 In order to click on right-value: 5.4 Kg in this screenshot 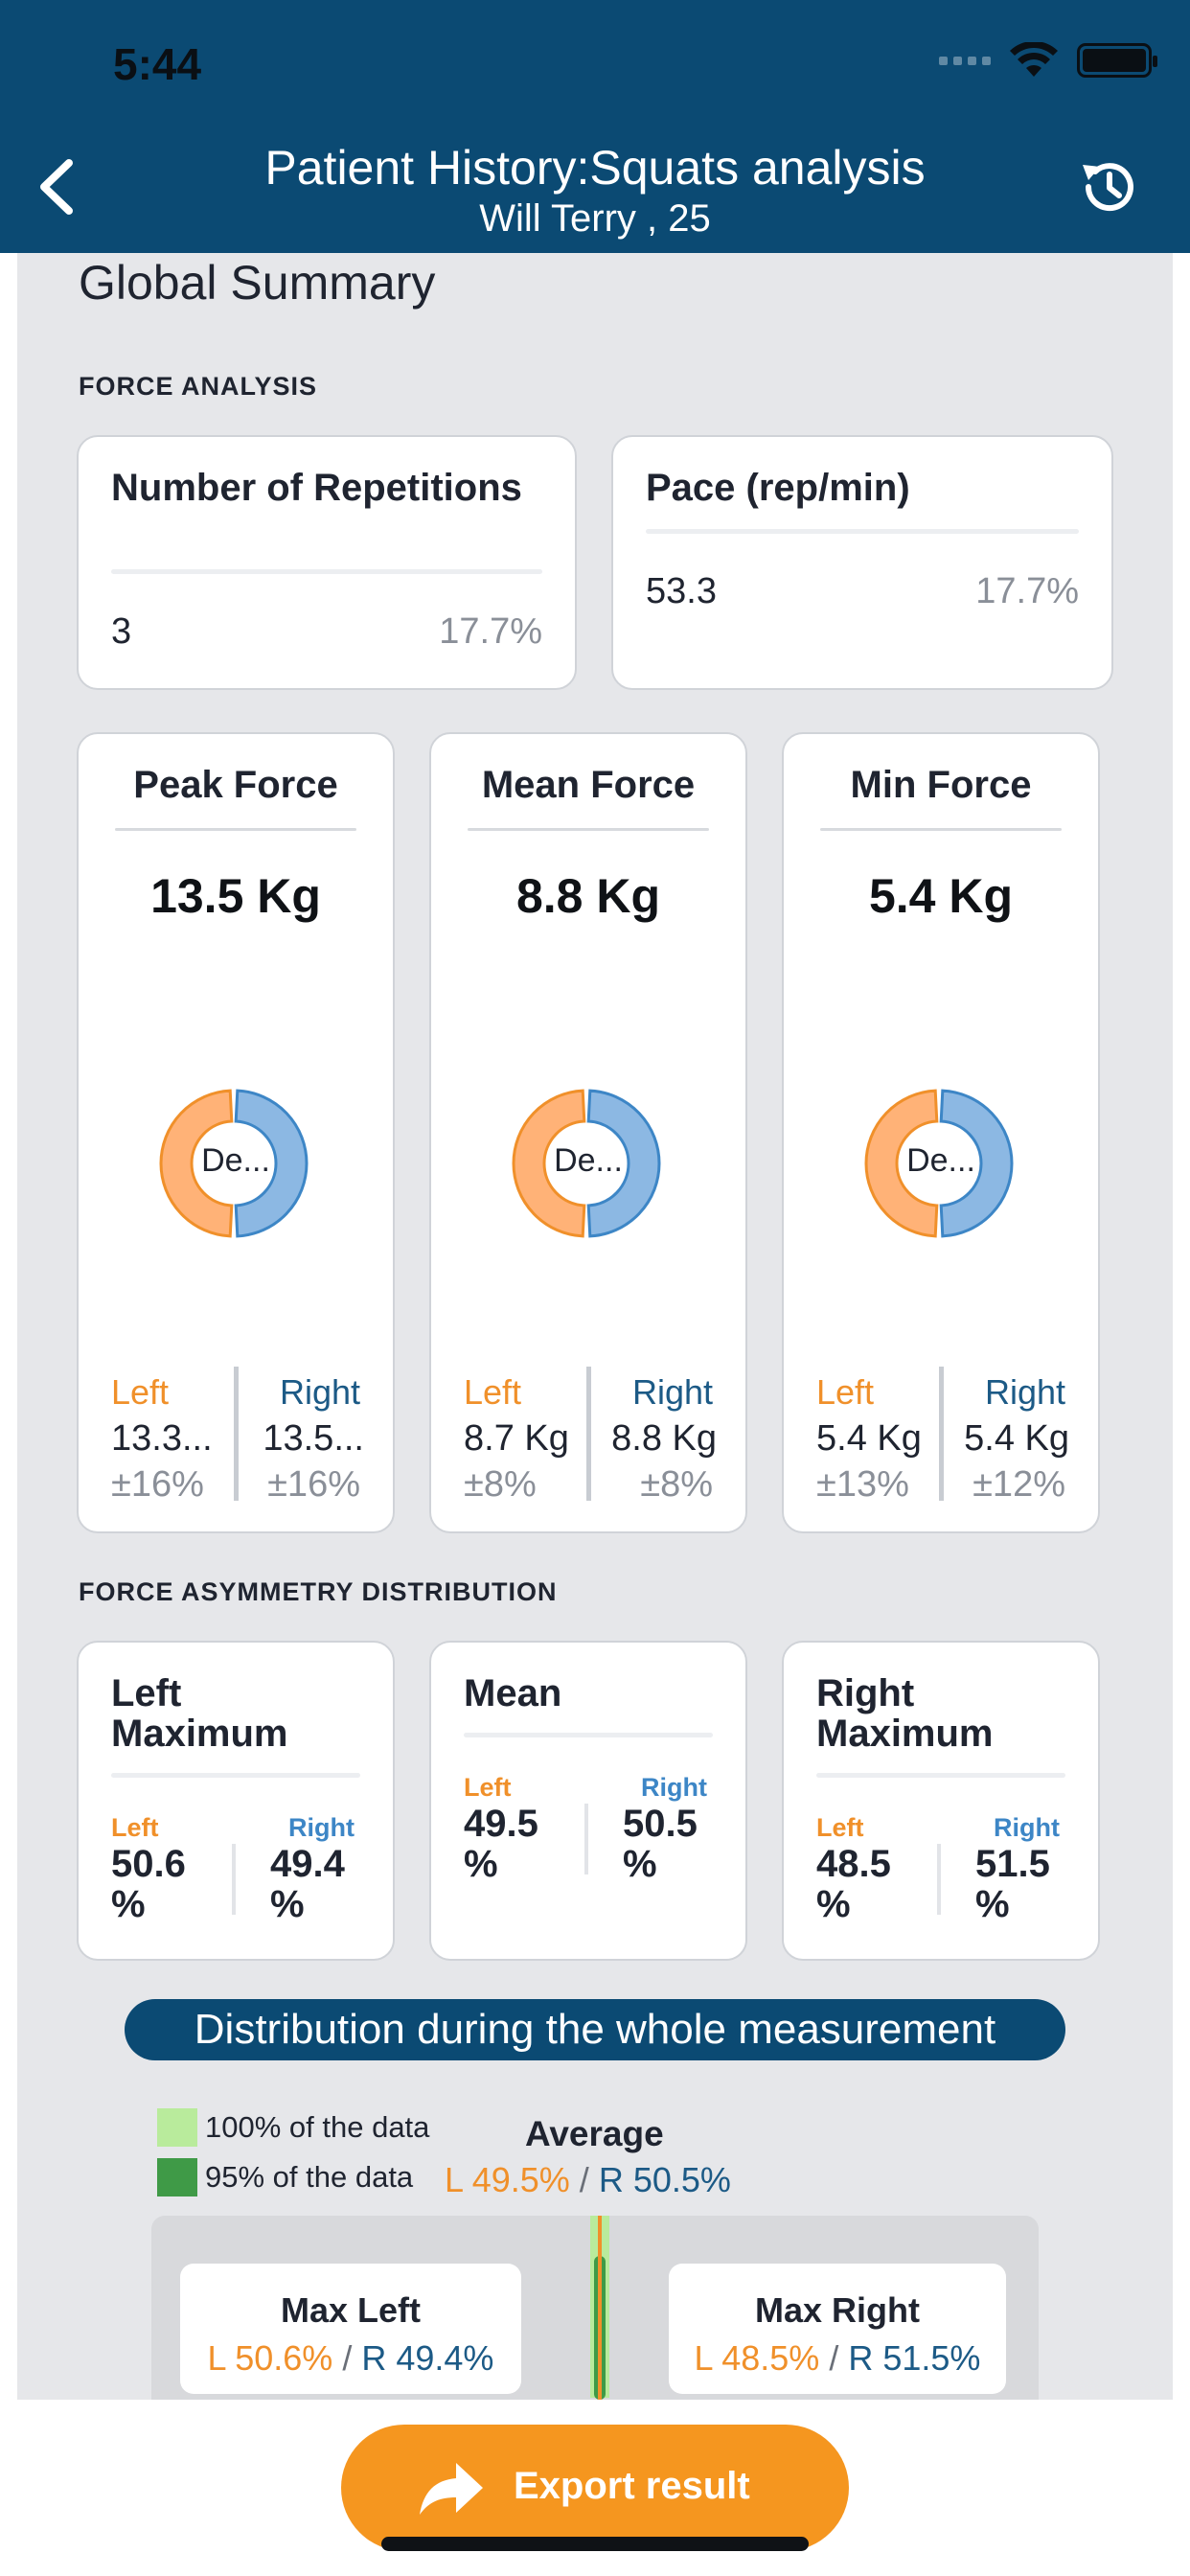, I will do `click(1016, 1438)`.